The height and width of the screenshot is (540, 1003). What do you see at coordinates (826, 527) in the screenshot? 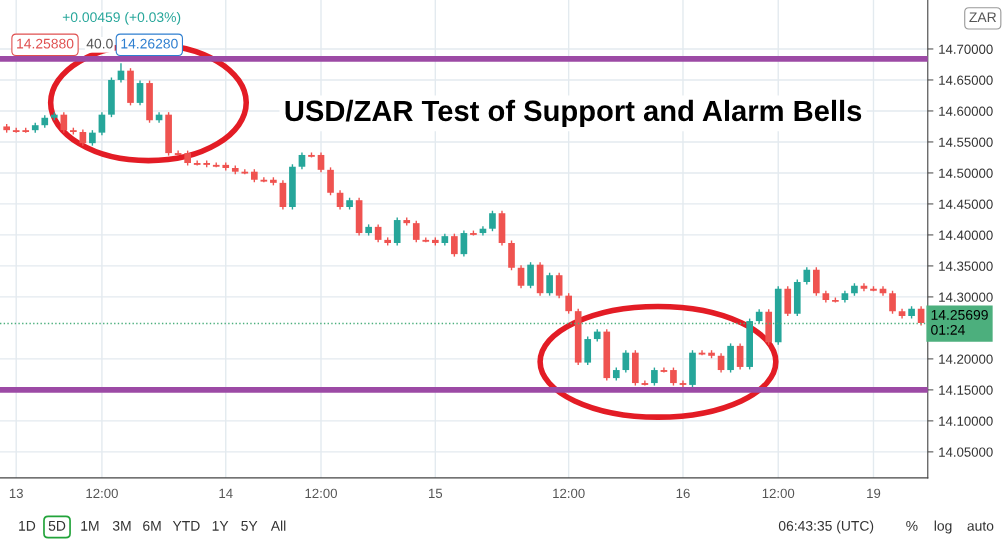
I see `text: 06:43:35 (UTC)` at bounding box center [826, 527].